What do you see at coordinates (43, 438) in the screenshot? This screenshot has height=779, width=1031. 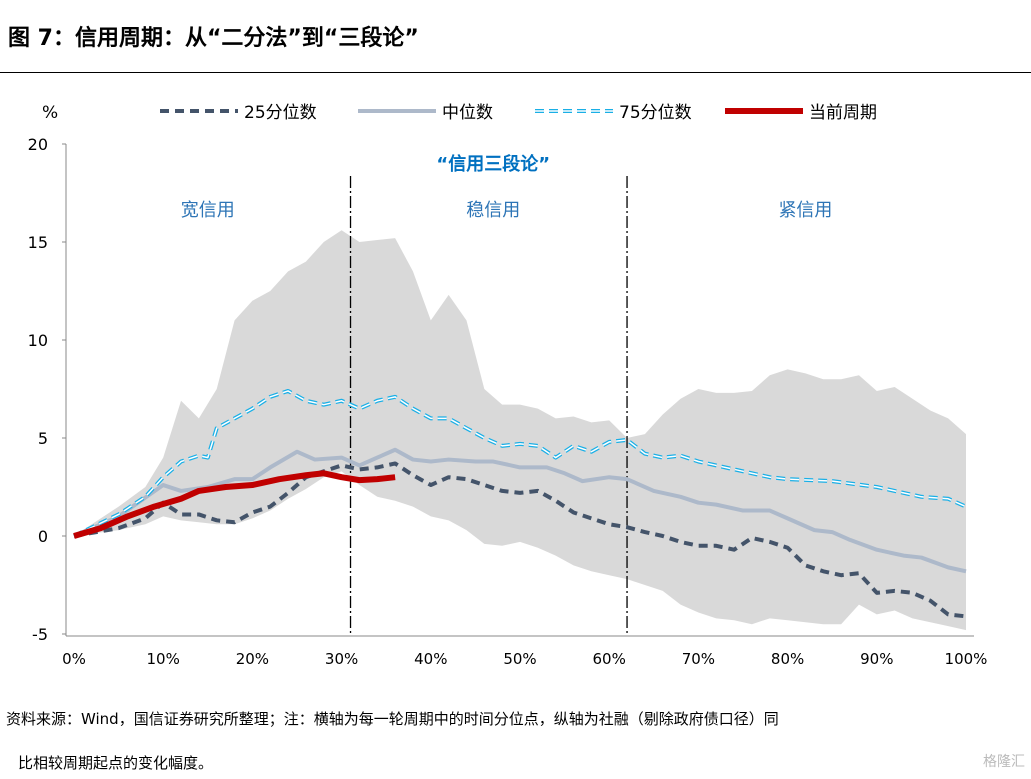 I see `y-tick-label: 5` at bounding box center [43, 438].